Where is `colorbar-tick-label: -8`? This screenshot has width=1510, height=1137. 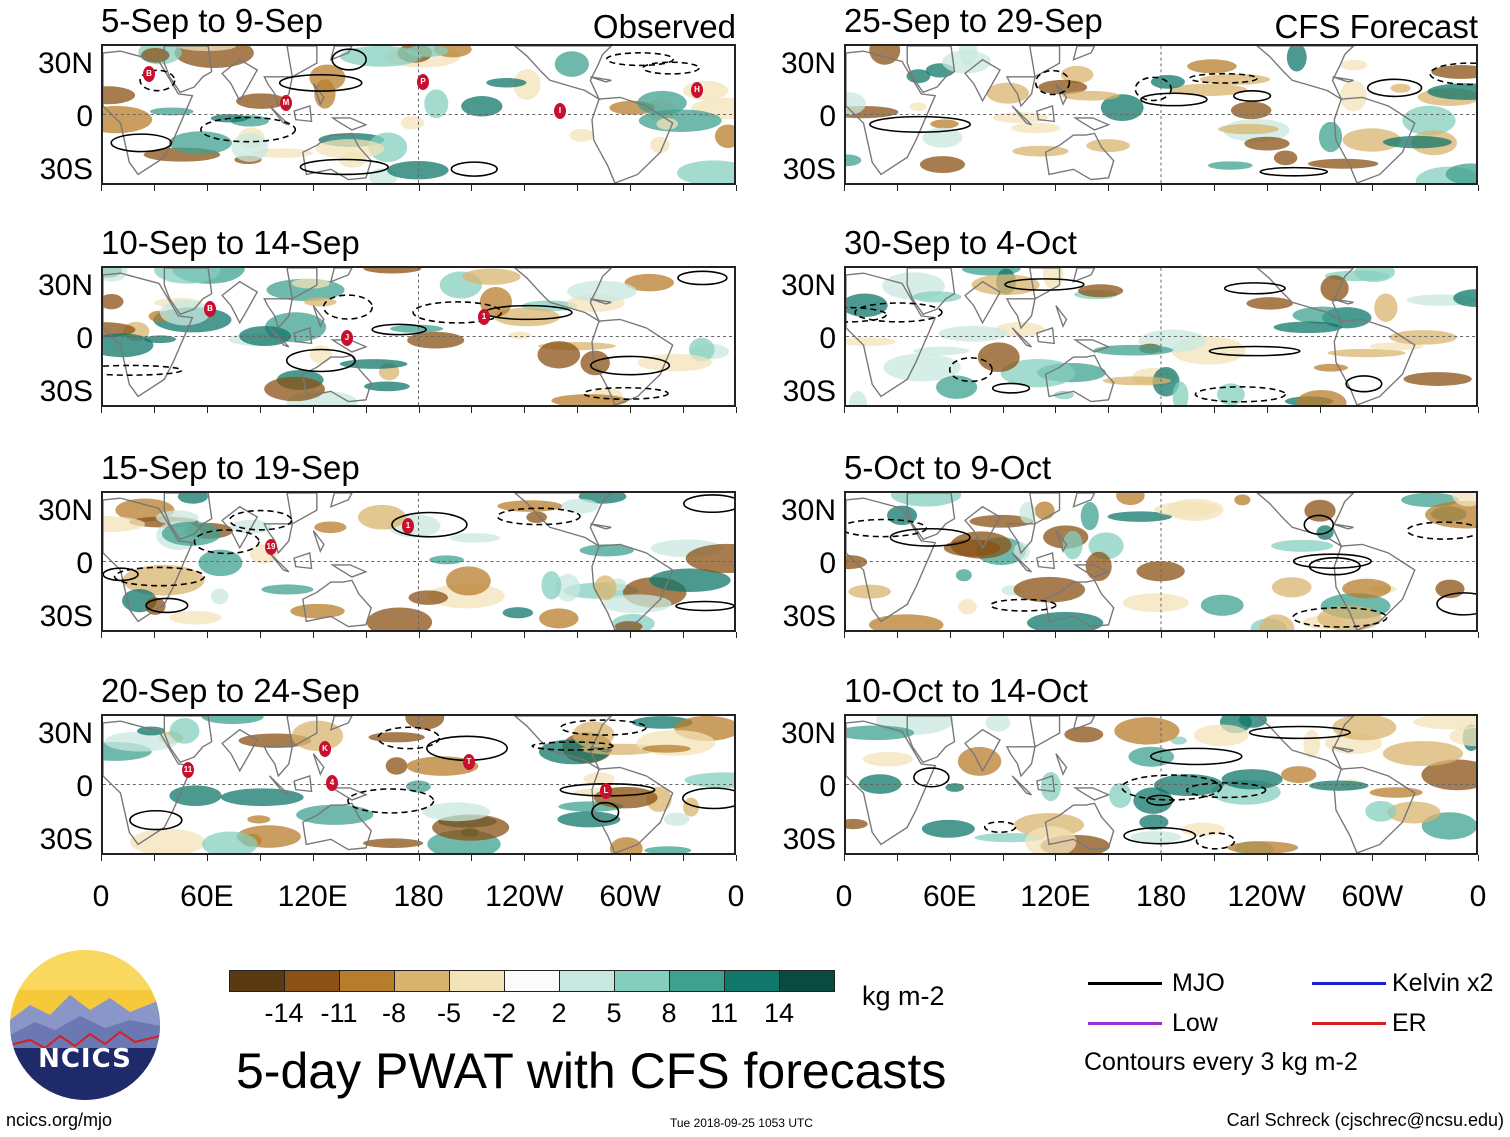 colorbar-tick-label: -8 is located at coordinates (394, 1013).